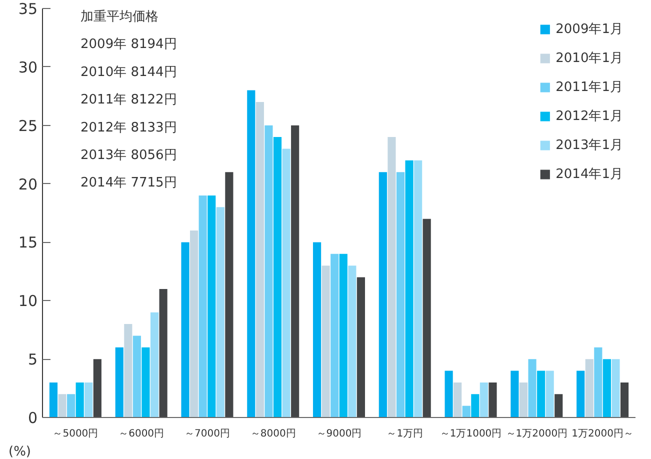  What do you see at coordinates (589, 87) in the screenshot?
I see `legend-label: 2011年1月` at bounding box center [589, 87].